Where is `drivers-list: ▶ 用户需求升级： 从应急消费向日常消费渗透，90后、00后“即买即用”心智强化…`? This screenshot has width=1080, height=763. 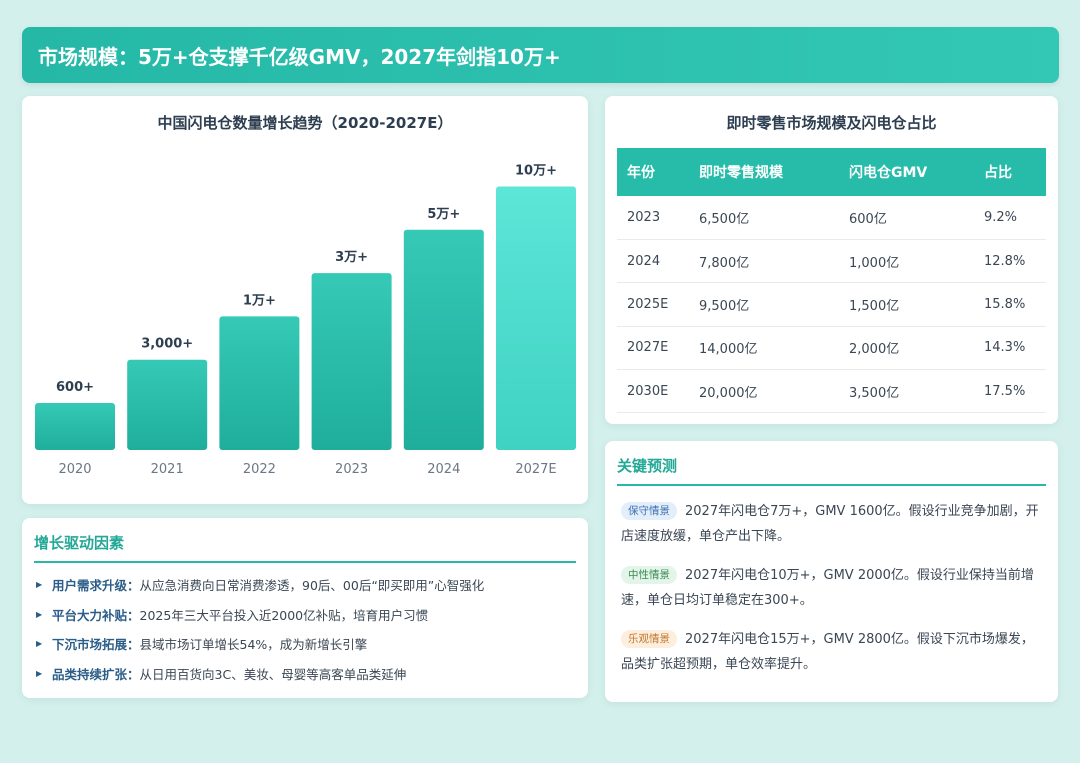
drivers-list: ▶ 用户需求升级： 从应急消费向日常消费渗透，90后、00后“即买即用”心智强化… is located at coordinates (306, 629).